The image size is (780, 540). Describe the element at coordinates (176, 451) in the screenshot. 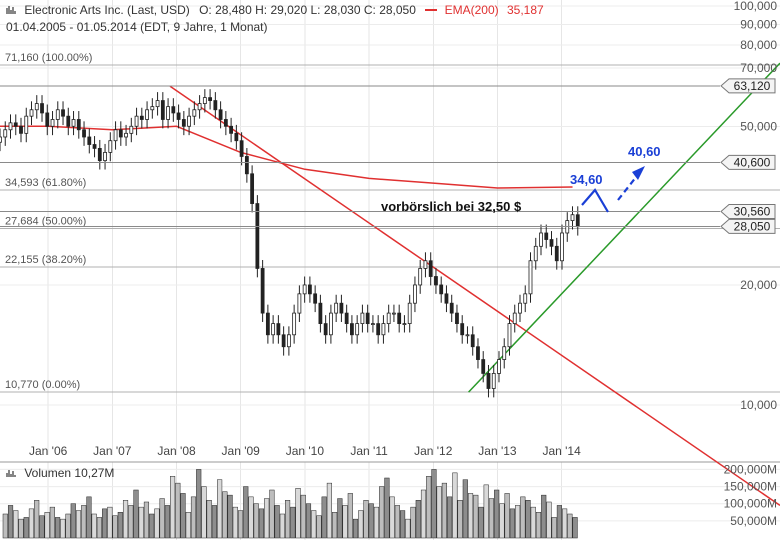

I see `x-tick-label: Jan '08` at that location.